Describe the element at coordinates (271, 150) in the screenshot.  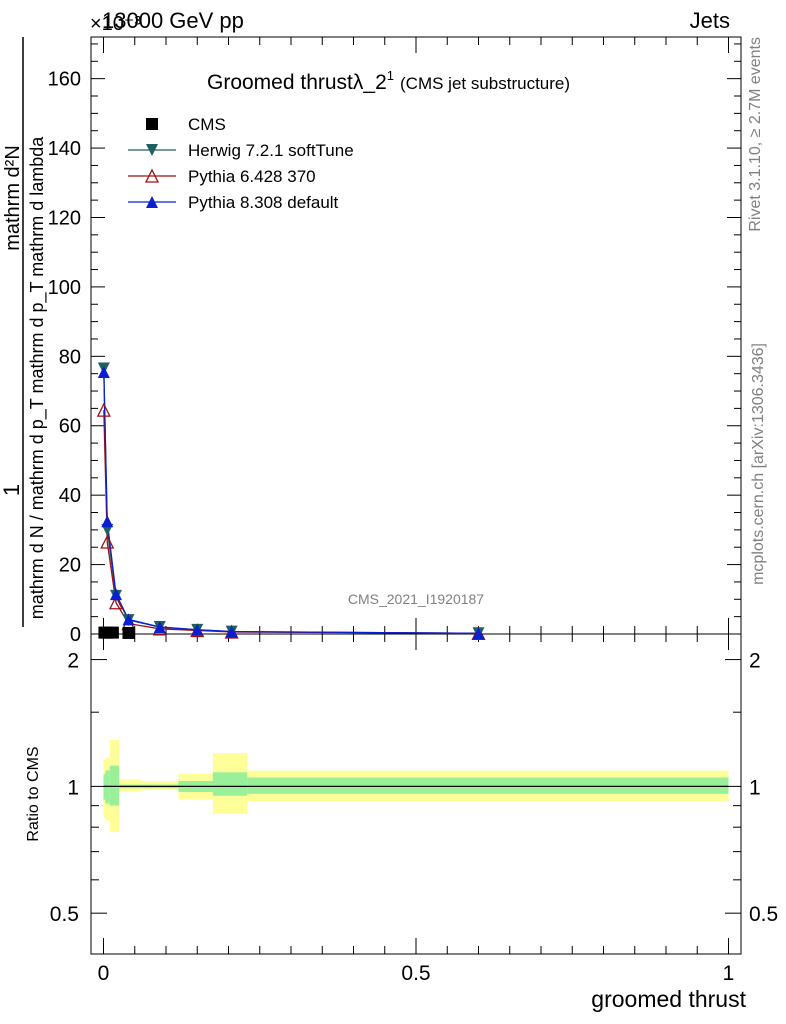
I see `legend-label: Herwig 7.2.1 softTune` at that location.